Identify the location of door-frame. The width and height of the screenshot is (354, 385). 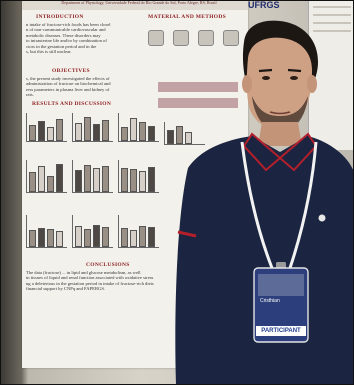
(11, 192).